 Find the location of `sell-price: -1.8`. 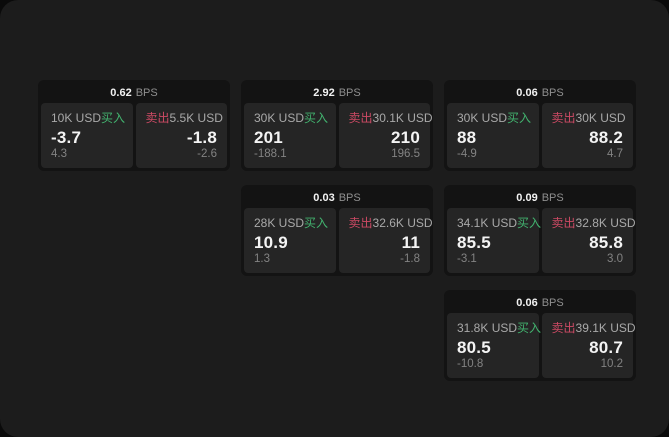

sell-price: -1.8 is located at coordinates (201, 137).